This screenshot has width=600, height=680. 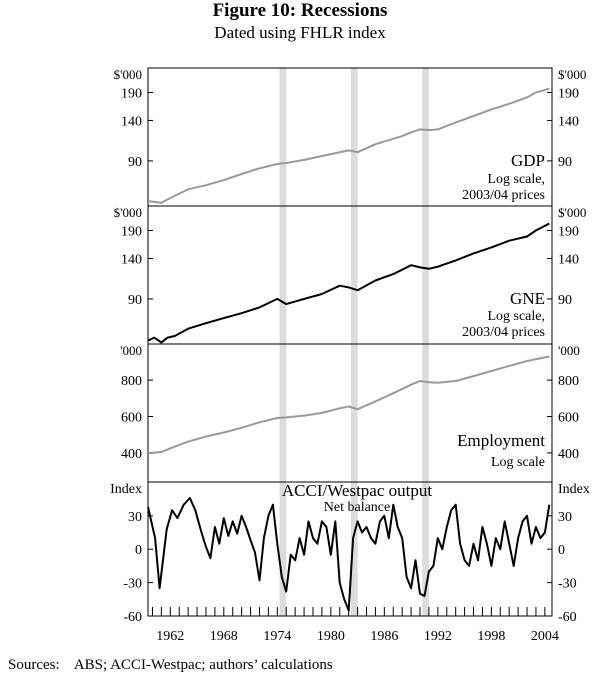 I want to click on gne-series-line, so click(x=348, y=283).